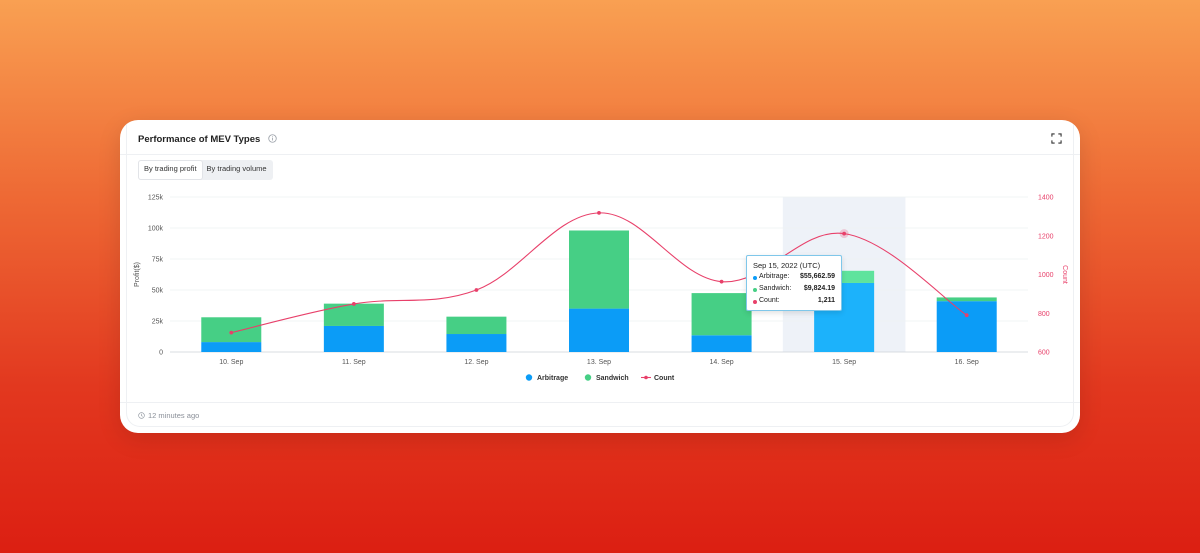 The image size is (1200, 553). What do you see at coordinates (826, 300) in the screenshot?
I see `tooltip-value: 1,211` at bounding box center [826, 300].